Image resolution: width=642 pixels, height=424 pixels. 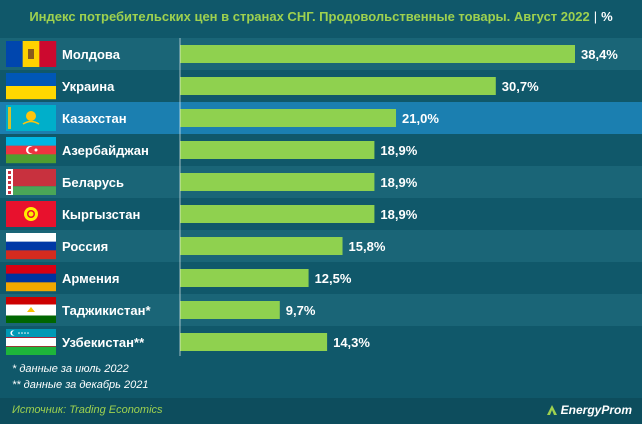 I want to click on kyrgyzstan-center, so click(x=31, y=214).